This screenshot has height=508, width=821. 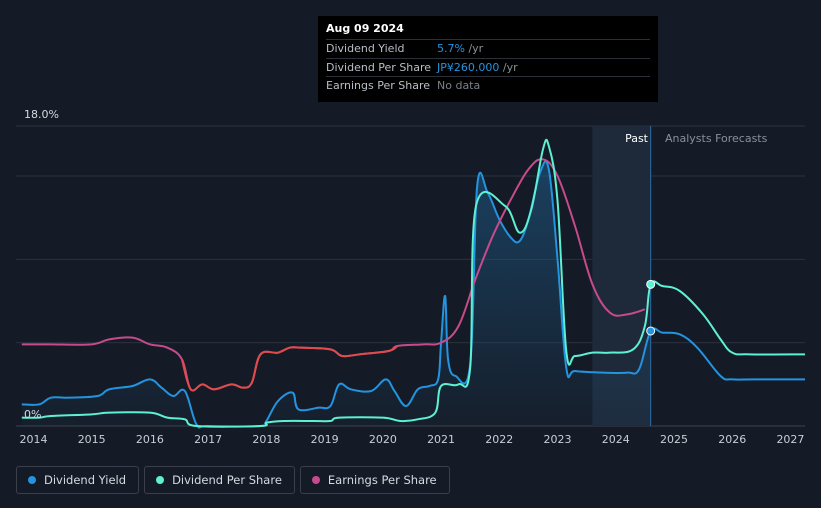 What do you see at coordinates (325, 439) in the screenshot?
I see `x-tick-label: 2019` at bounding box center [325, 439].